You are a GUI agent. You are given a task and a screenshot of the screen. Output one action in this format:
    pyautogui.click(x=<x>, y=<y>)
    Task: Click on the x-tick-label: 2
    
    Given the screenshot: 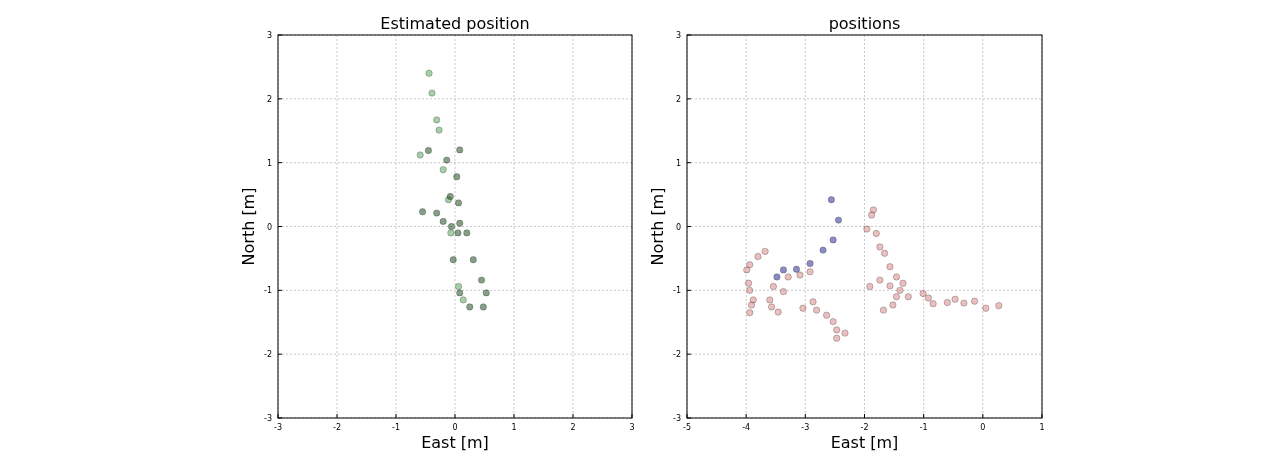 What is the action you would take?
    pyautogui.click(x=573, y=427)
    